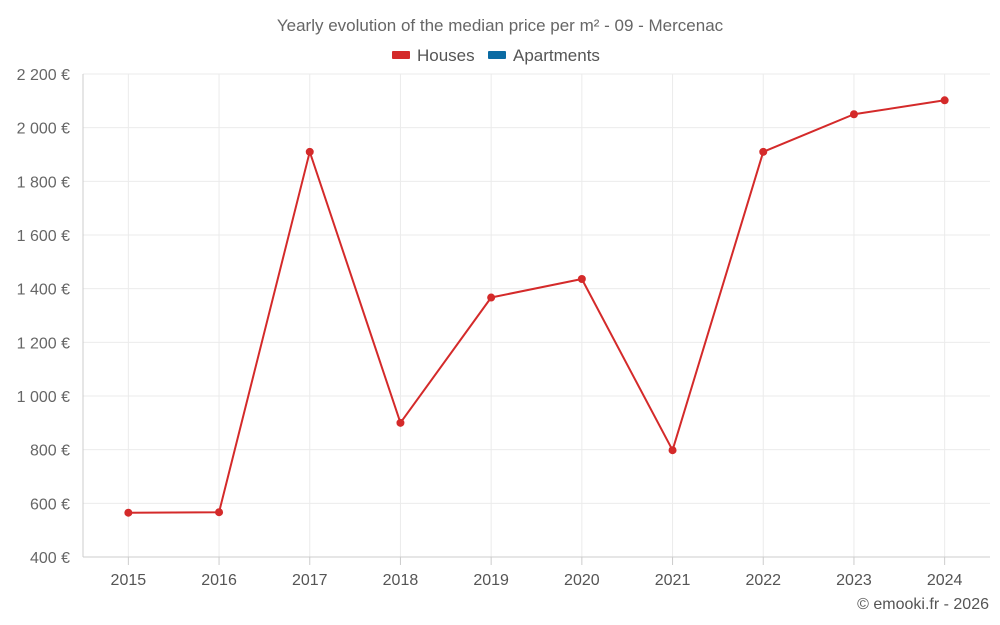 The image size is (1000, 625). What do you see at coordinates (582, 580) in the screenshot?
I see `x-tick-label: 2020` at bounding box center [582, 580].